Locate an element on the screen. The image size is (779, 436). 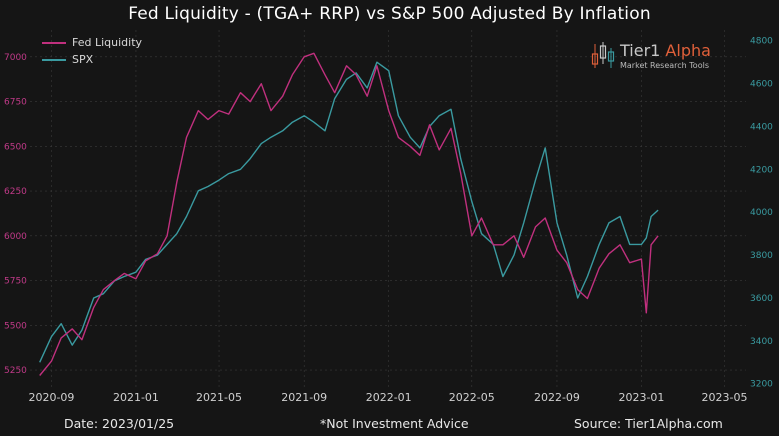
right-y-tick-label: 3200 is located at coordinates (761, 385).